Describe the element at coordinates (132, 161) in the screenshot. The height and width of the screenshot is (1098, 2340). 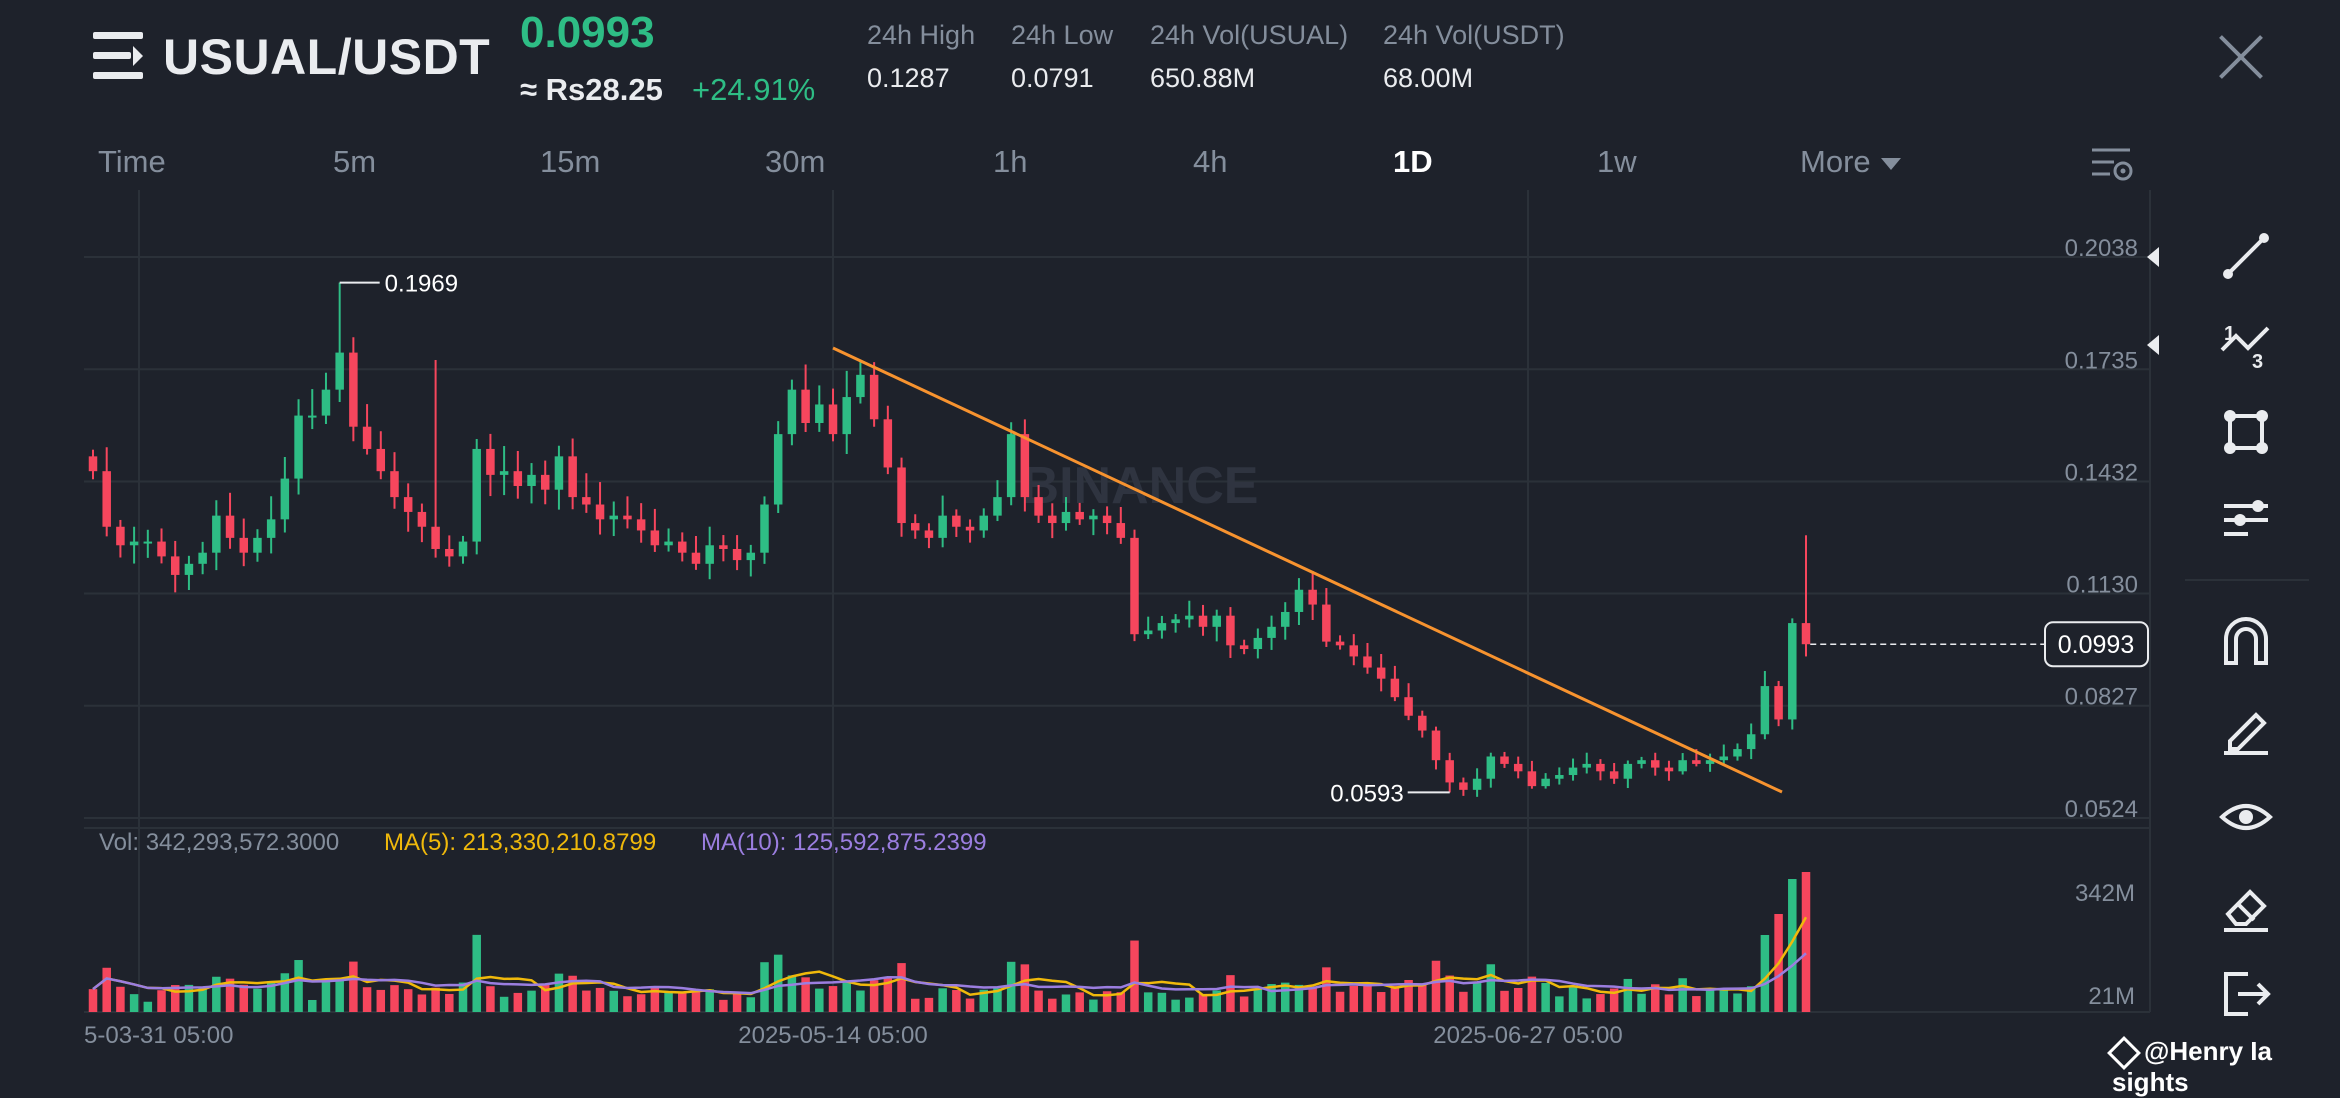
I see `tab-time: Time` at that location.